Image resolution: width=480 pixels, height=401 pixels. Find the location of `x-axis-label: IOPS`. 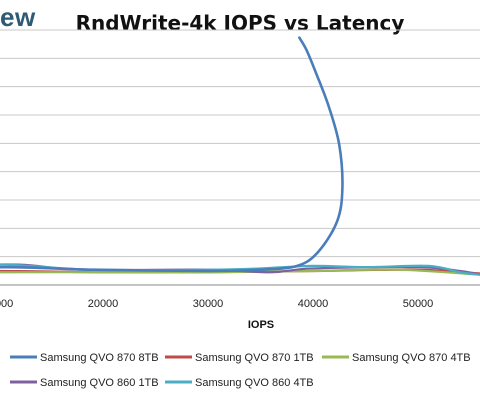

x-axis-label: IOPS is located at coordinates (261, 325).